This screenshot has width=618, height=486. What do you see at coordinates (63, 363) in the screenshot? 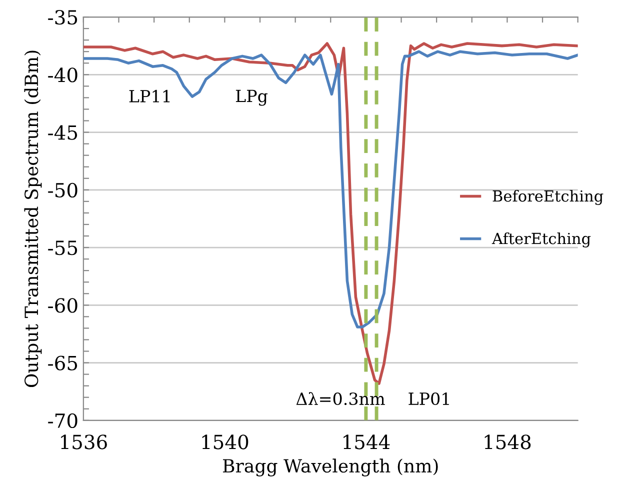
I see `y-tick-label: -65` at bounding box center [63, 363].